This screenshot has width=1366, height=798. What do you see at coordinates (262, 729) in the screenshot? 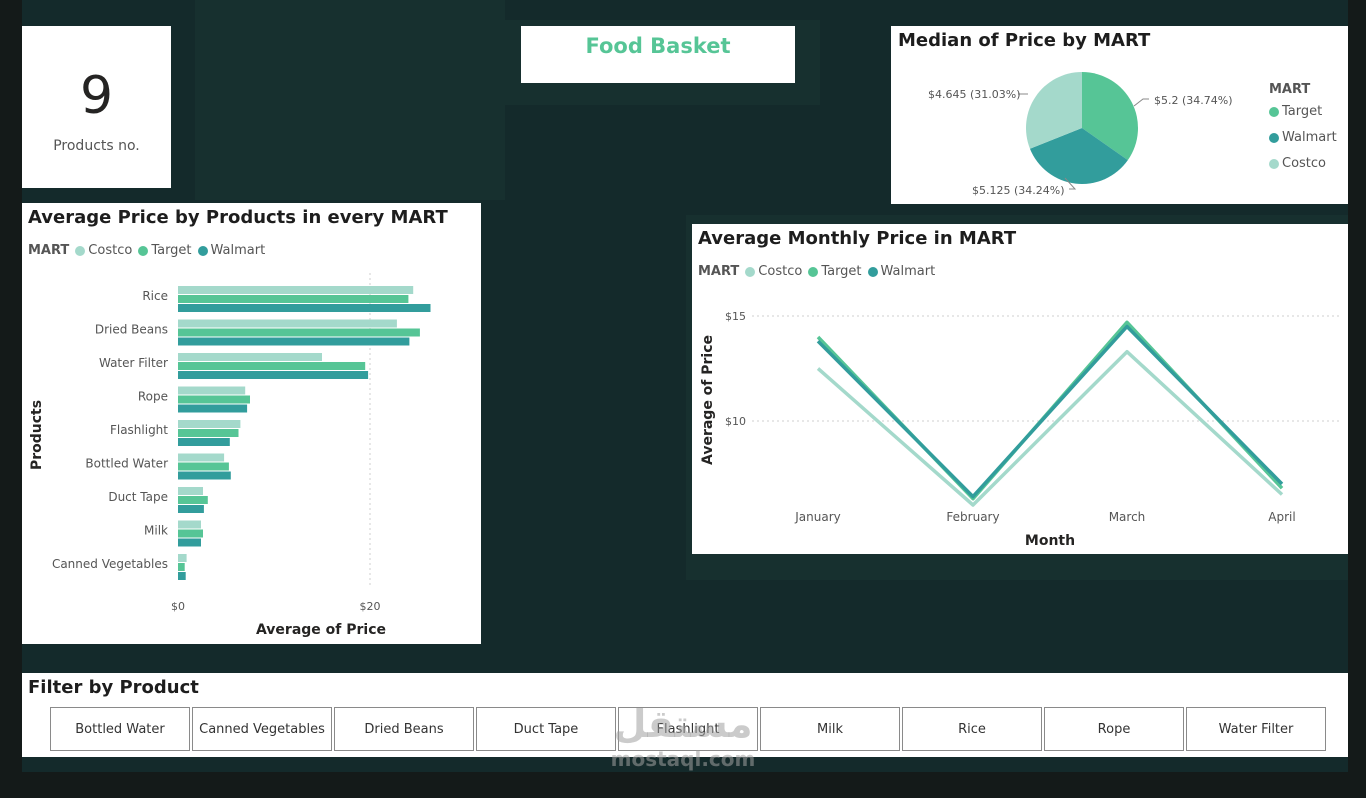
I see `filter-option-canned-vegetables: Canned Vegetables` at bounding box center [262, 729].